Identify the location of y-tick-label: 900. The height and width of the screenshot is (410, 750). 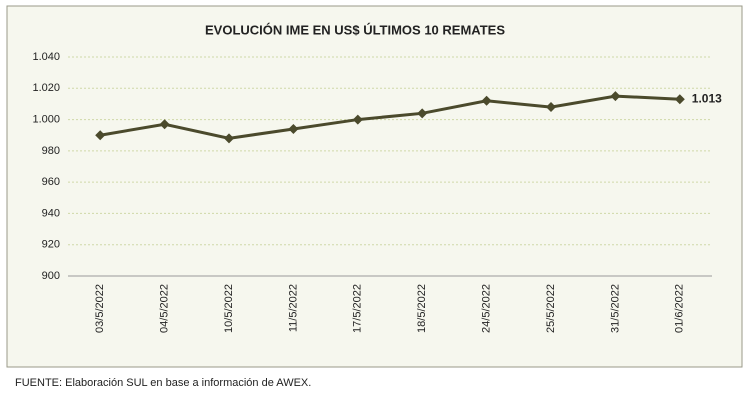
(51, 276).